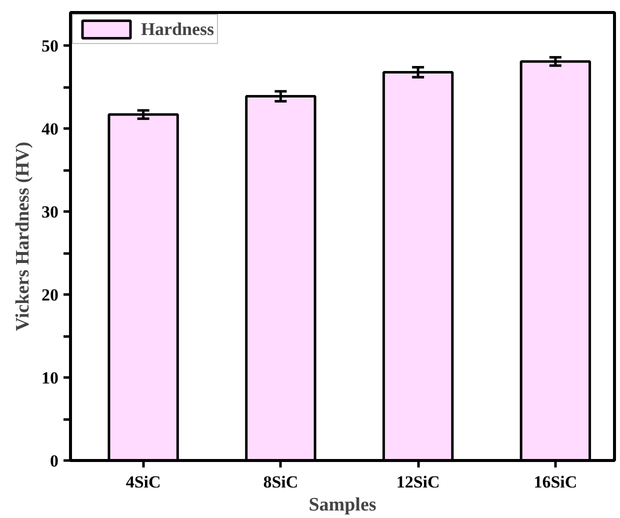 The image size is (620, 518). I want to click on y-tick-label: 0, so click(54, 461).